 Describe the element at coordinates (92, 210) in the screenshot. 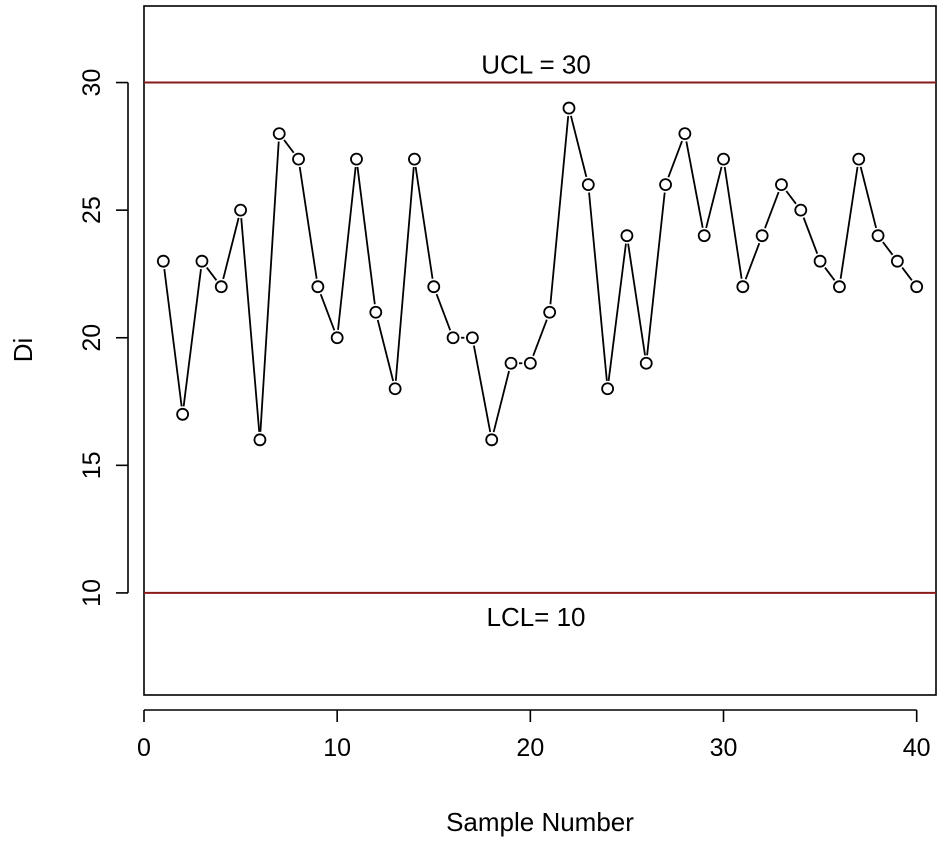

I see `y-tick-label: 25` at that location.